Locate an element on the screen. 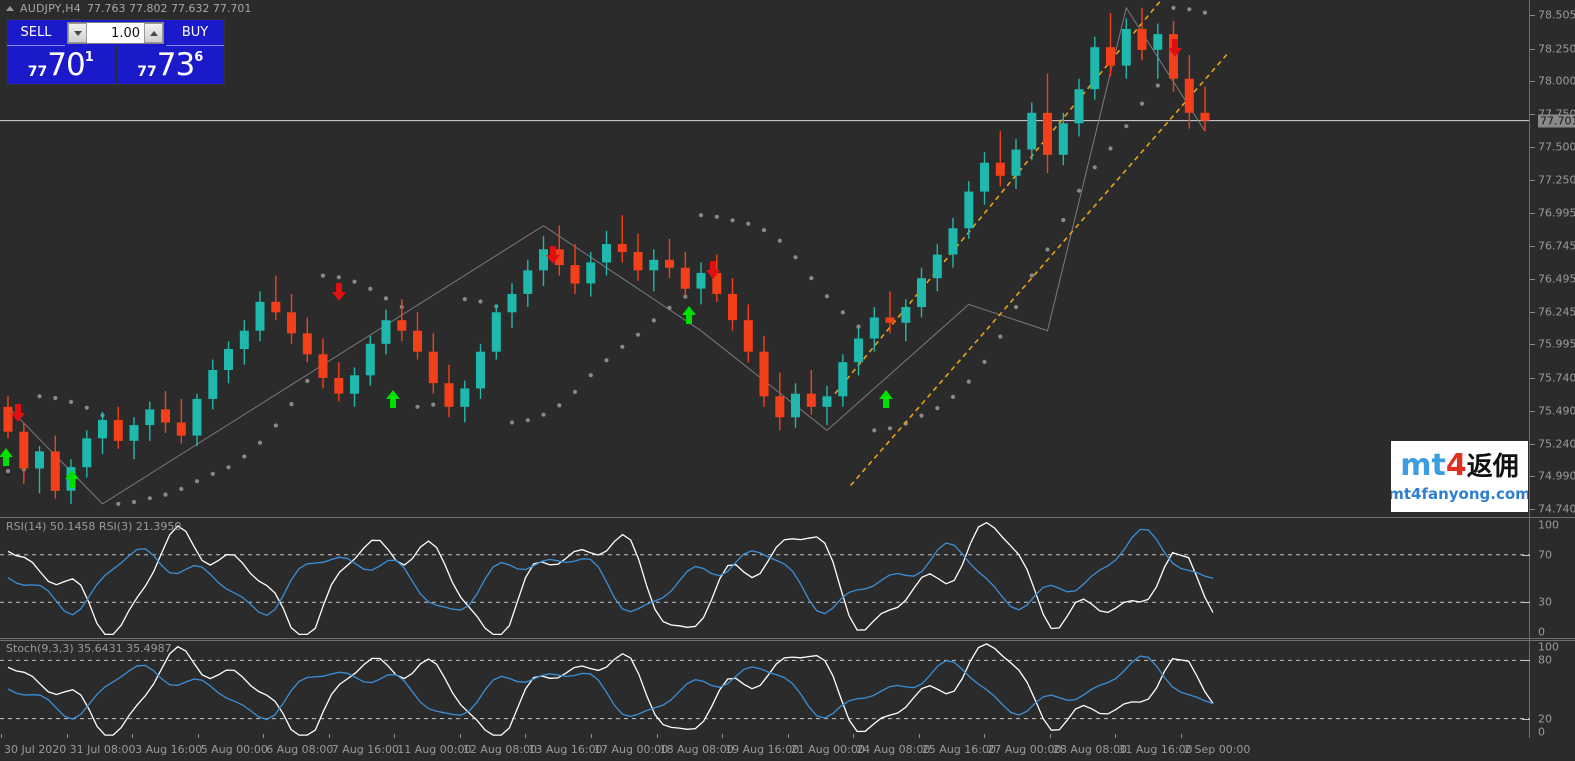  price-tick: 78.250 is located at coordinates (1556, 49).